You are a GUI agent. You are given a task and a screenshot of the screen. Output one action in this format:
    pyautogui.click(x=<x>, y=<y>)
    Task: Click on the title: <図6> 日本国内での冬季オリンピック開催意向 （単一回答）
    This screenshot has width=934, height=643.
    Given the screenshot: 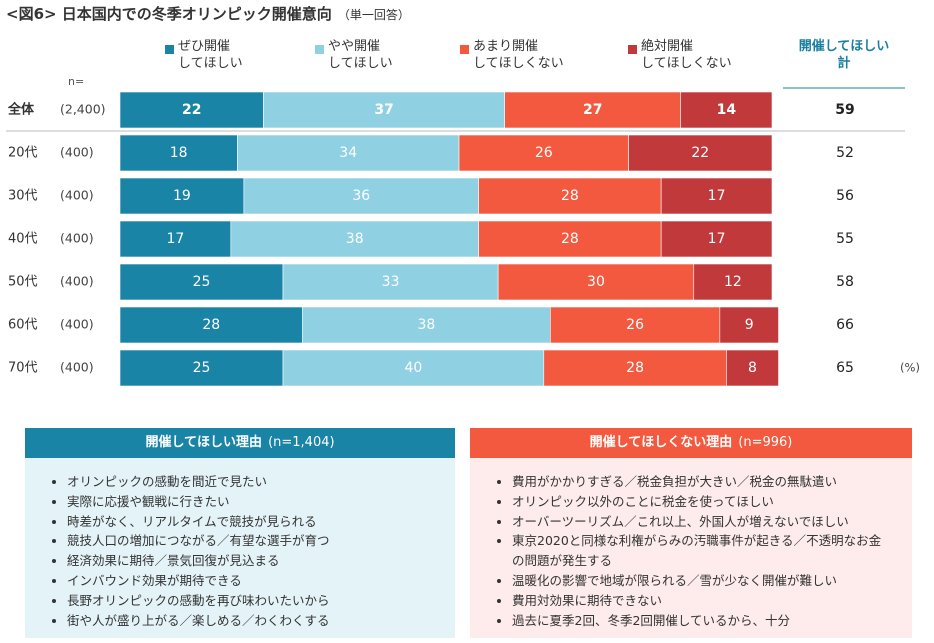 What is the action you would take?
    pyautogui.click(x=208, y=13)
    